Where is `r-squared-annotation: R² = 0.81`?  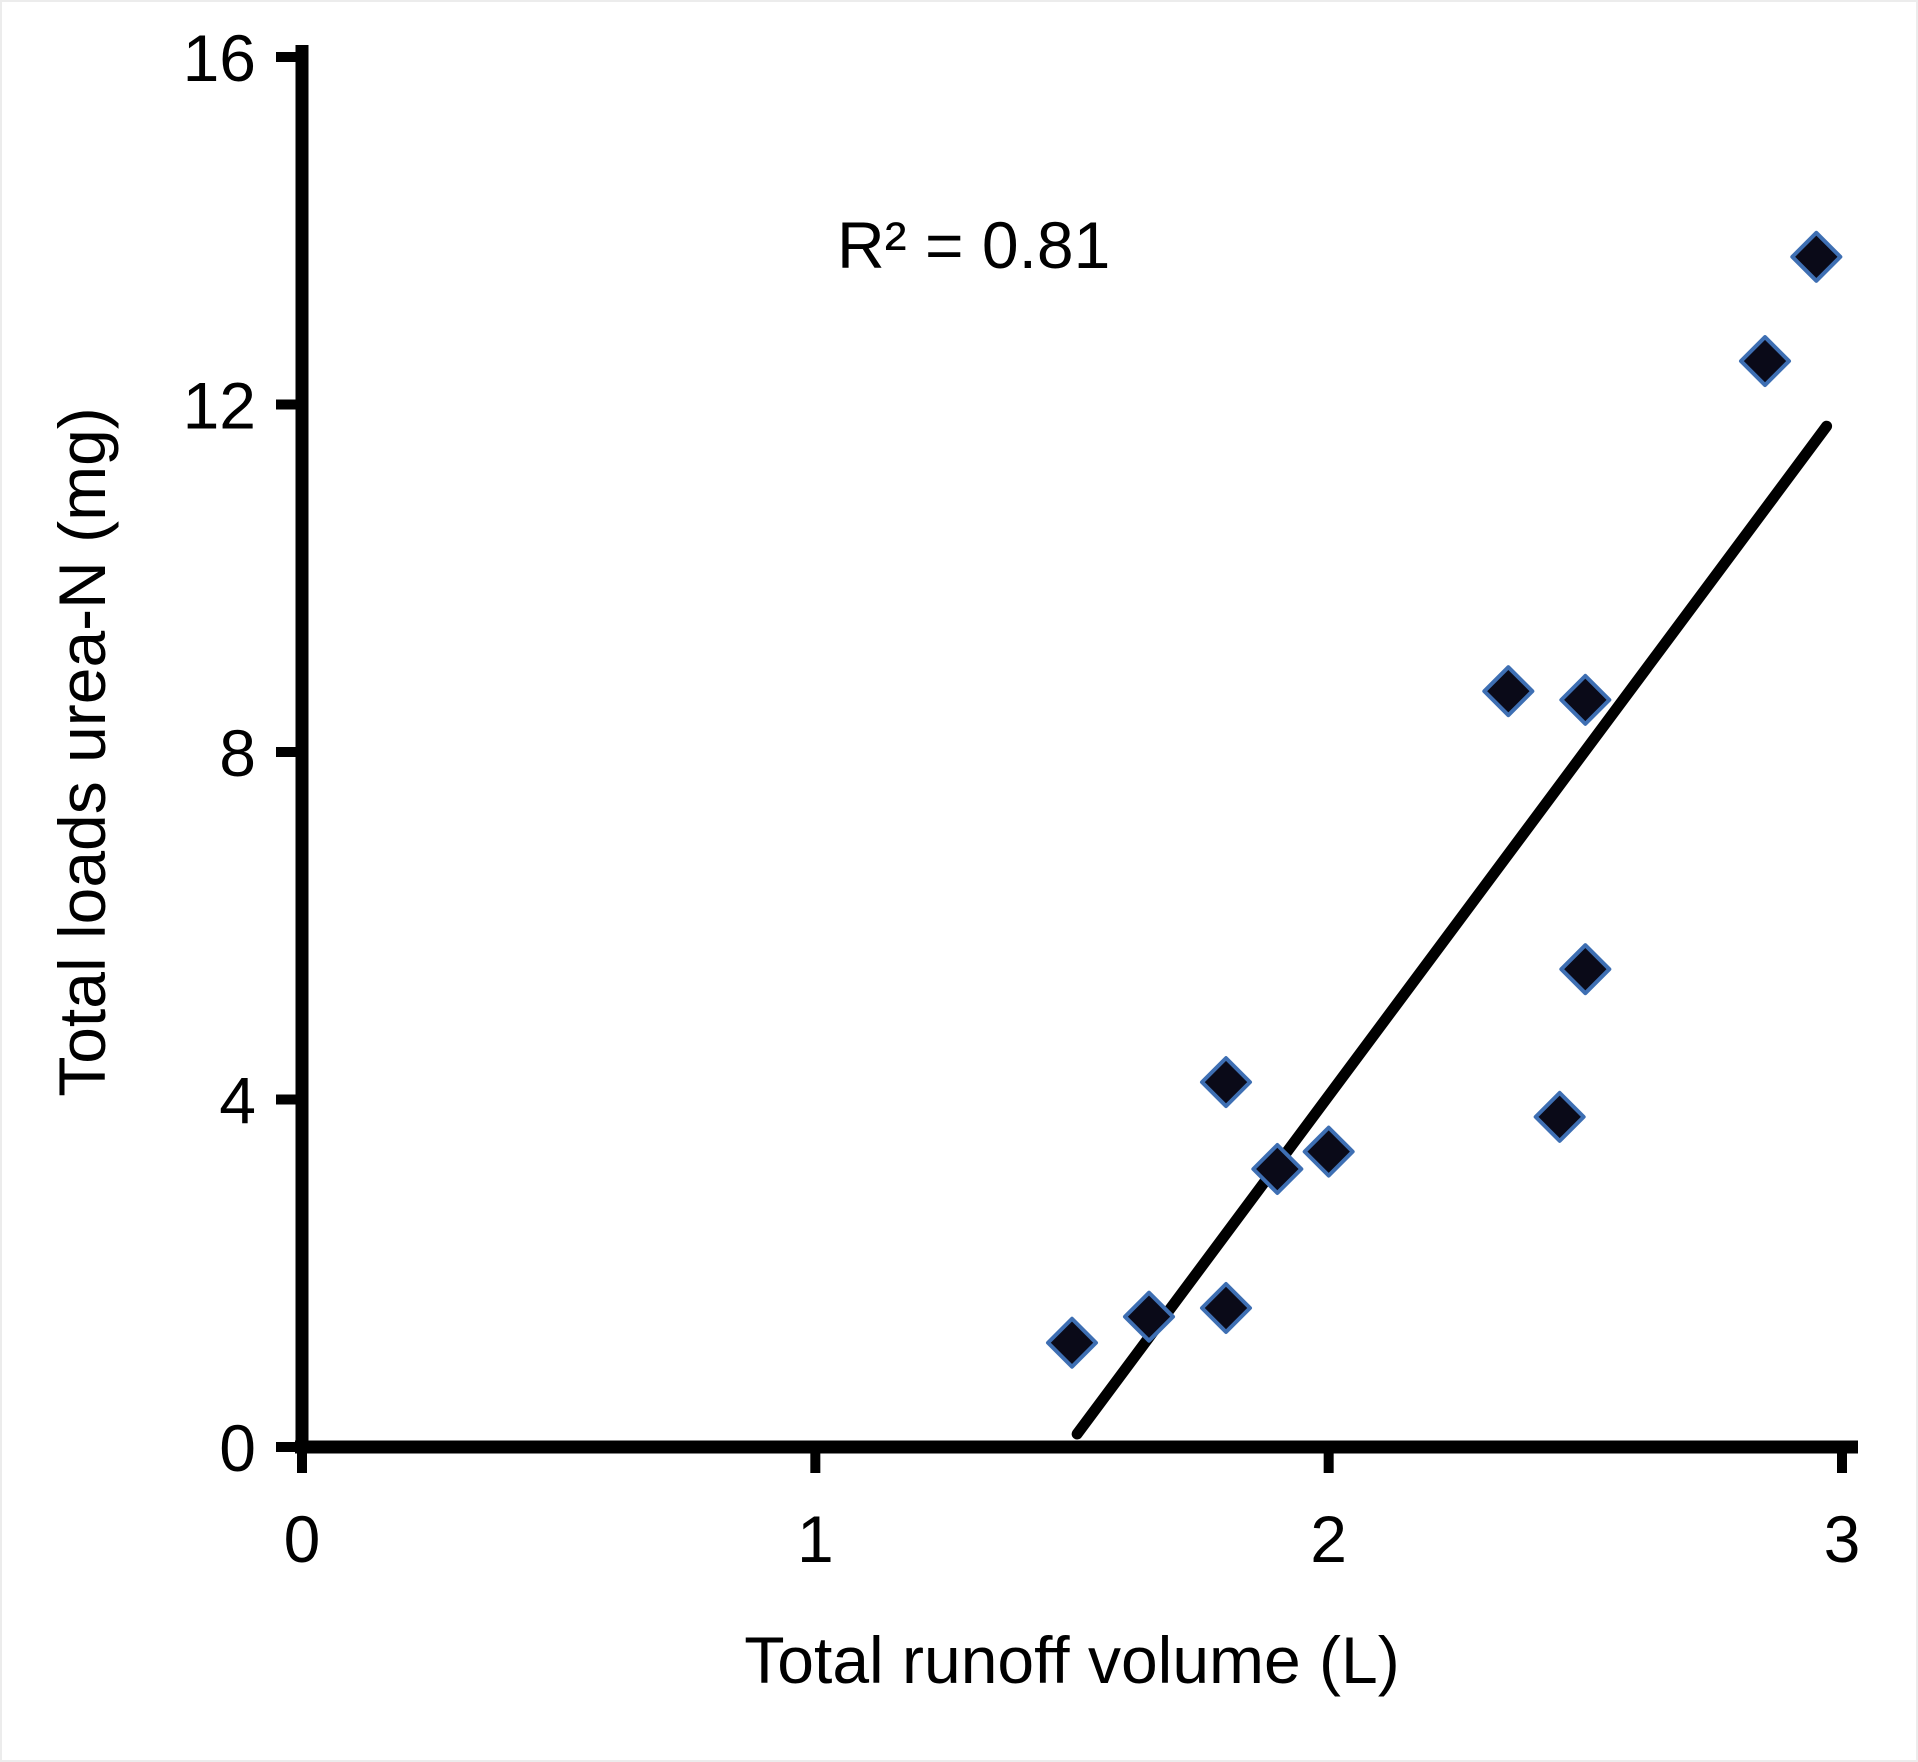 r-squared-annotation: R² = 0.81 is located at coordinates (974, 245).